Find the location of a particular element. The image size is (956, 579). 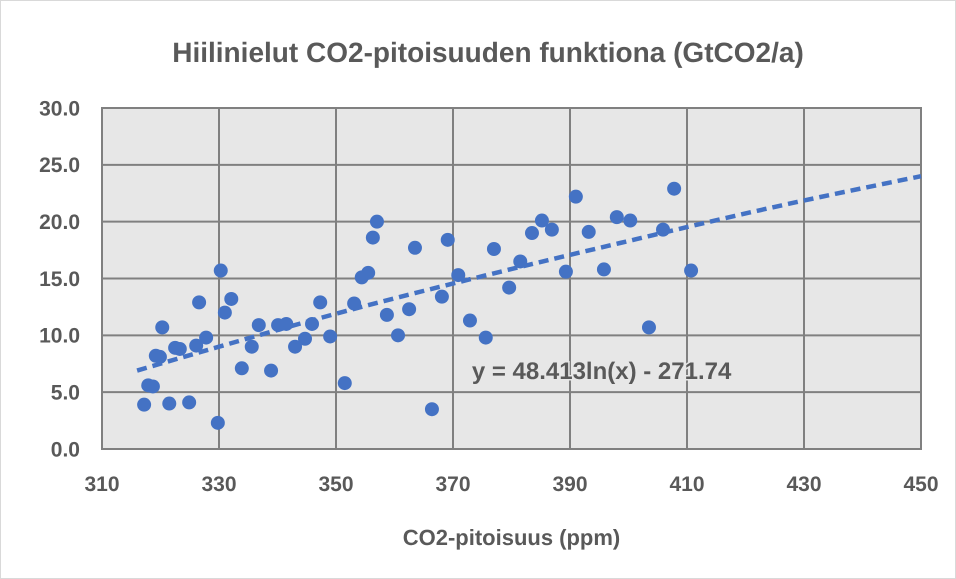

y-tick-label: 15.0 is located at coordinates (59, 279).